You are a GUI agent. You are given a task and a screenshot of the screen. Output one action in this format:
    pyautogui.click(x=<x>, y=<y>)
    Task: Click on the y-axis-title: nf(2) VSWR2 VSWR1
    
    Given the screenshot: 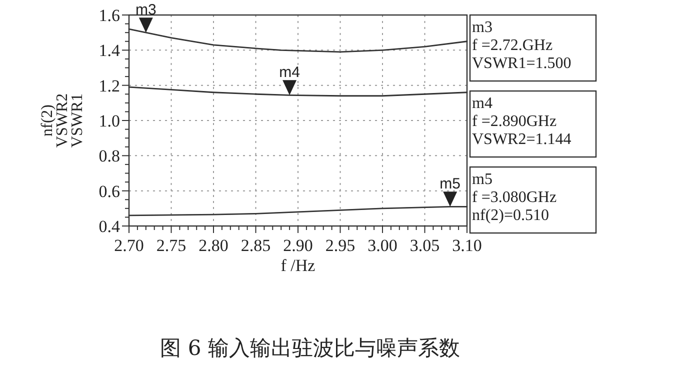 What is the action you would take?
    pyautogui.click(x=62, y=120)
    